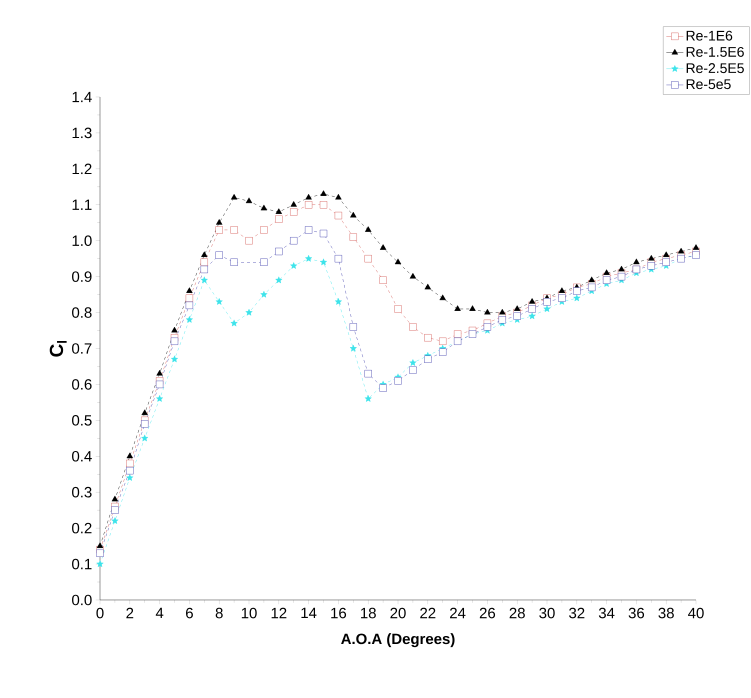  What do you see at coordinates (666, 613) in the screenshot?
I see `x-tick-label: 38` at bounding box center [666, 613].